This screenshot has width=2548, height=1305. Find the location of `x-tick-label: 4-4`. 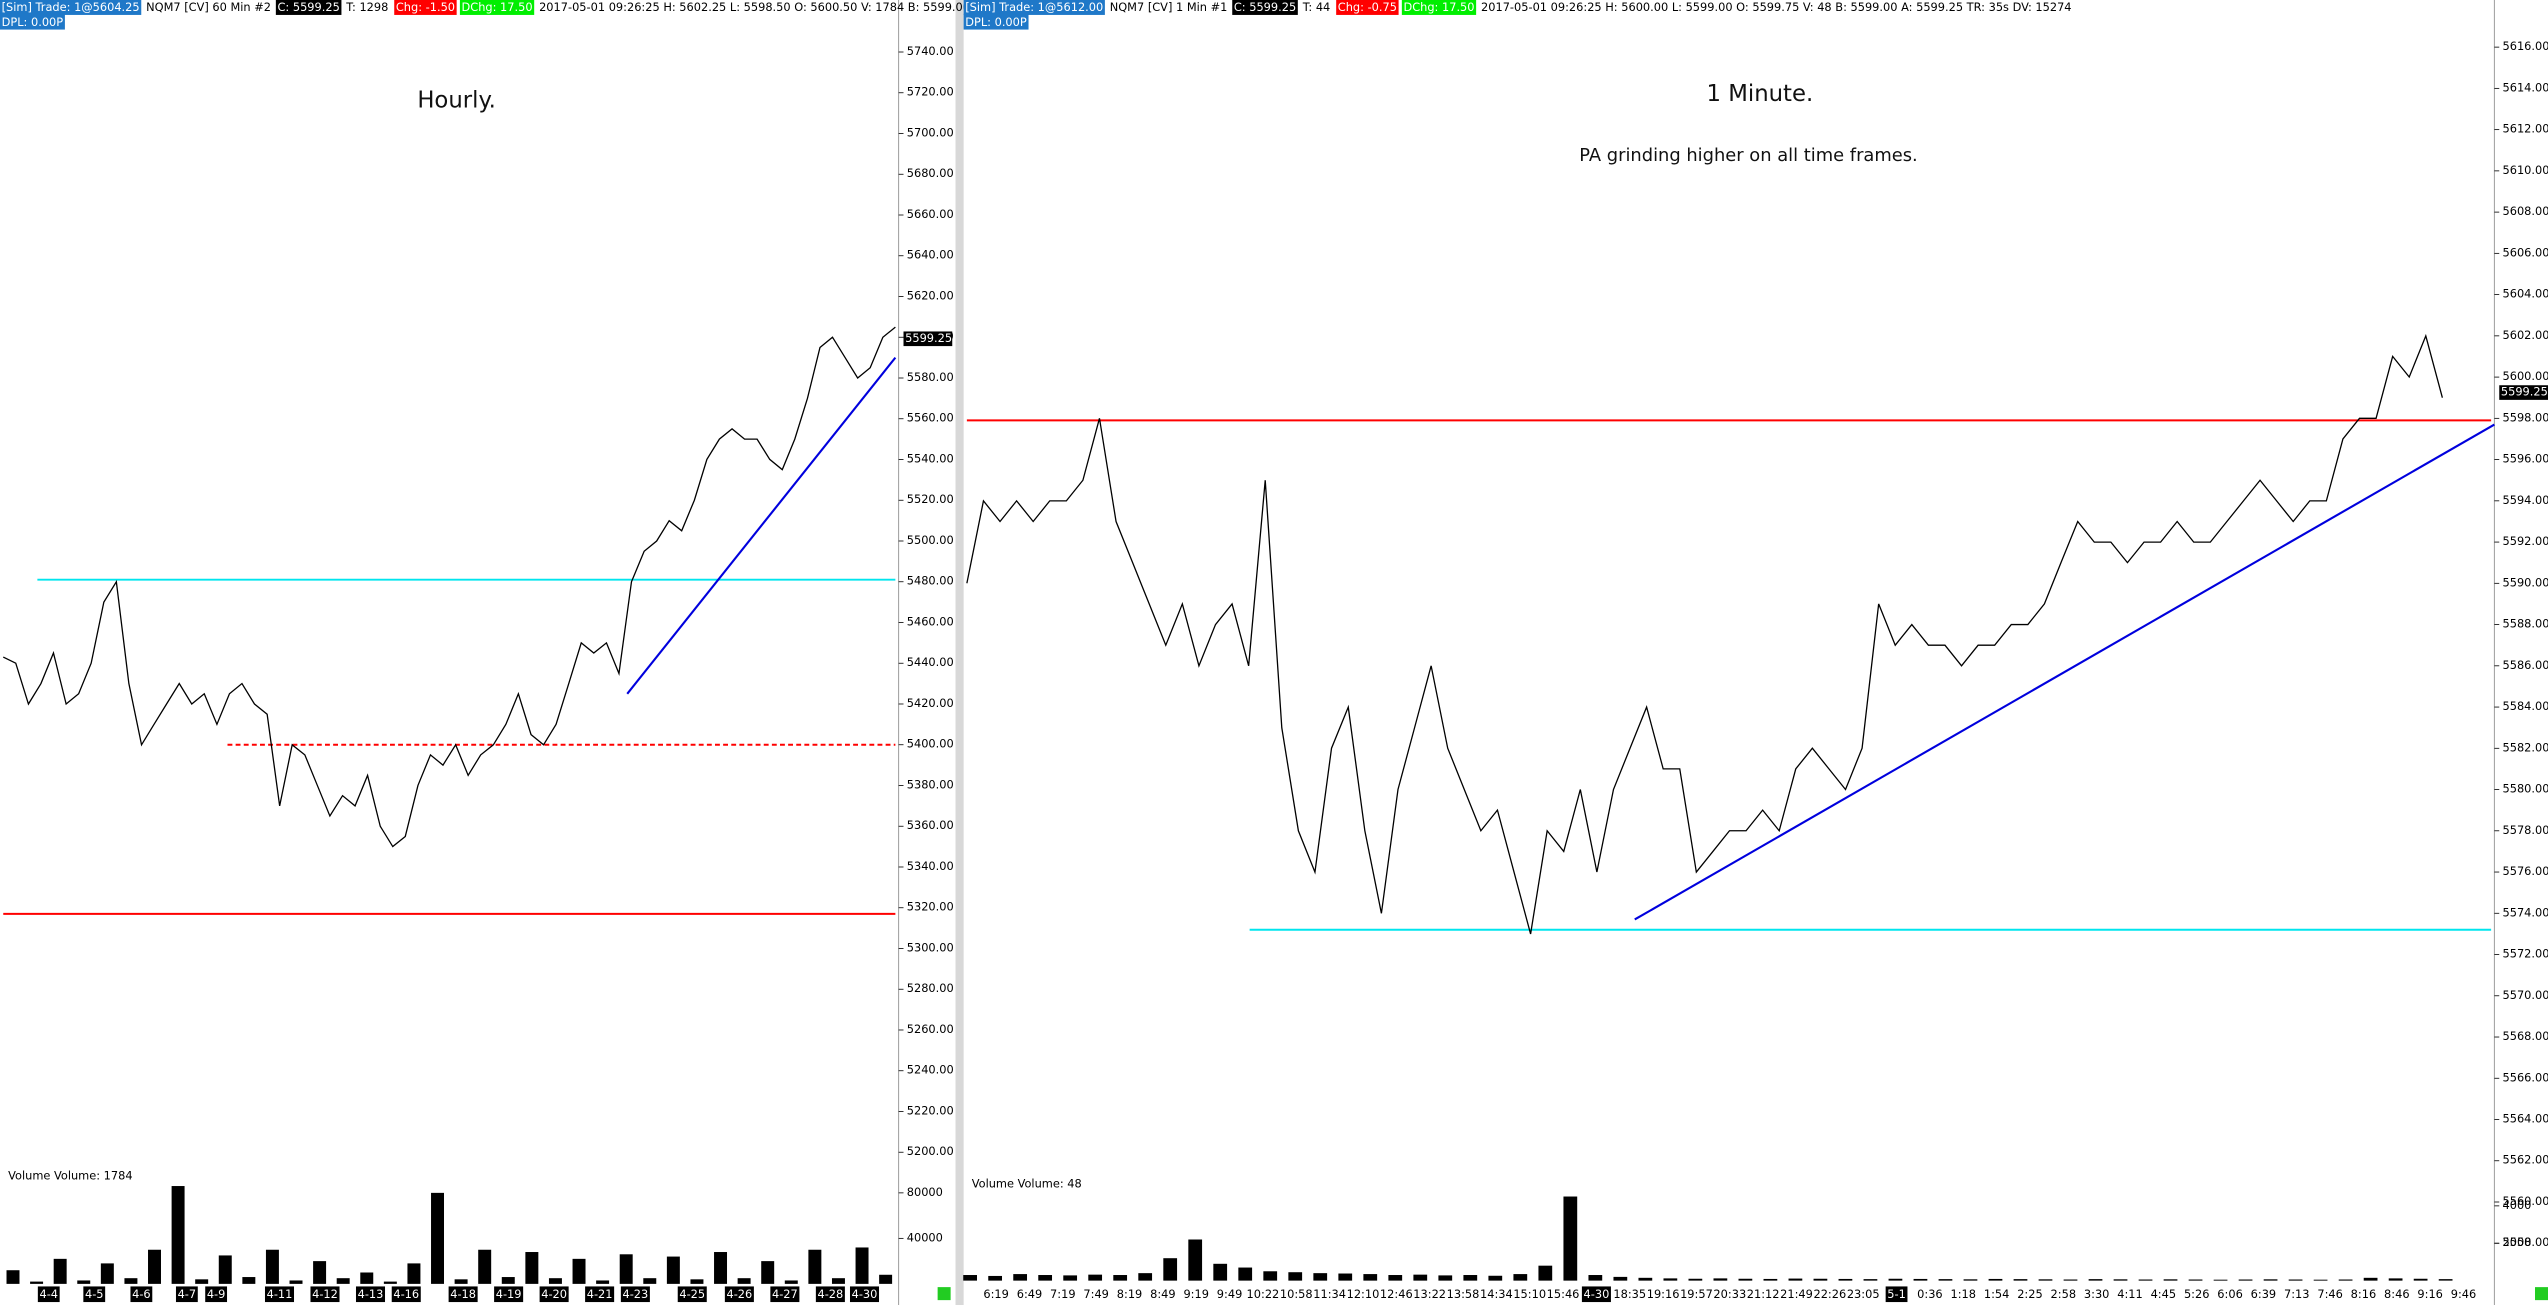

x-tick-label: 4-4 is located at coordinates (48, 1294).